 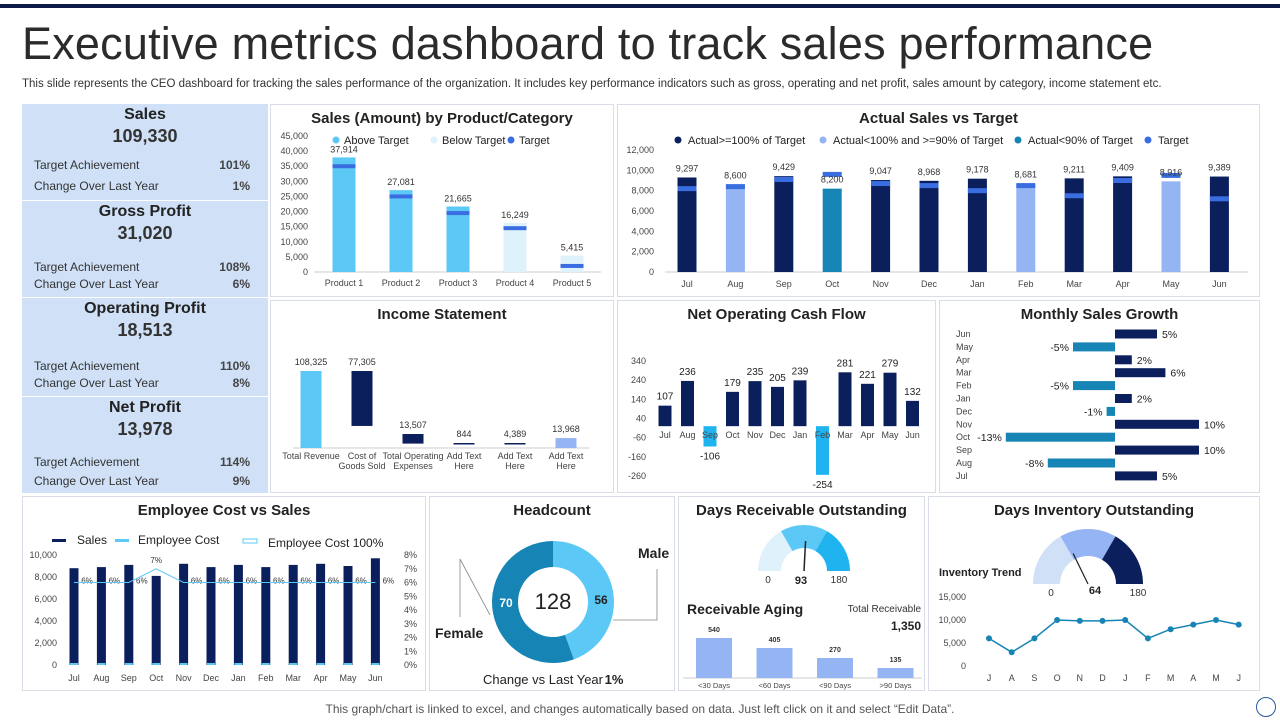 What do you see at coordinates (638, 399) in the screenshot?
I see `y-tick-label: 140` at bounding box center [638, 399].